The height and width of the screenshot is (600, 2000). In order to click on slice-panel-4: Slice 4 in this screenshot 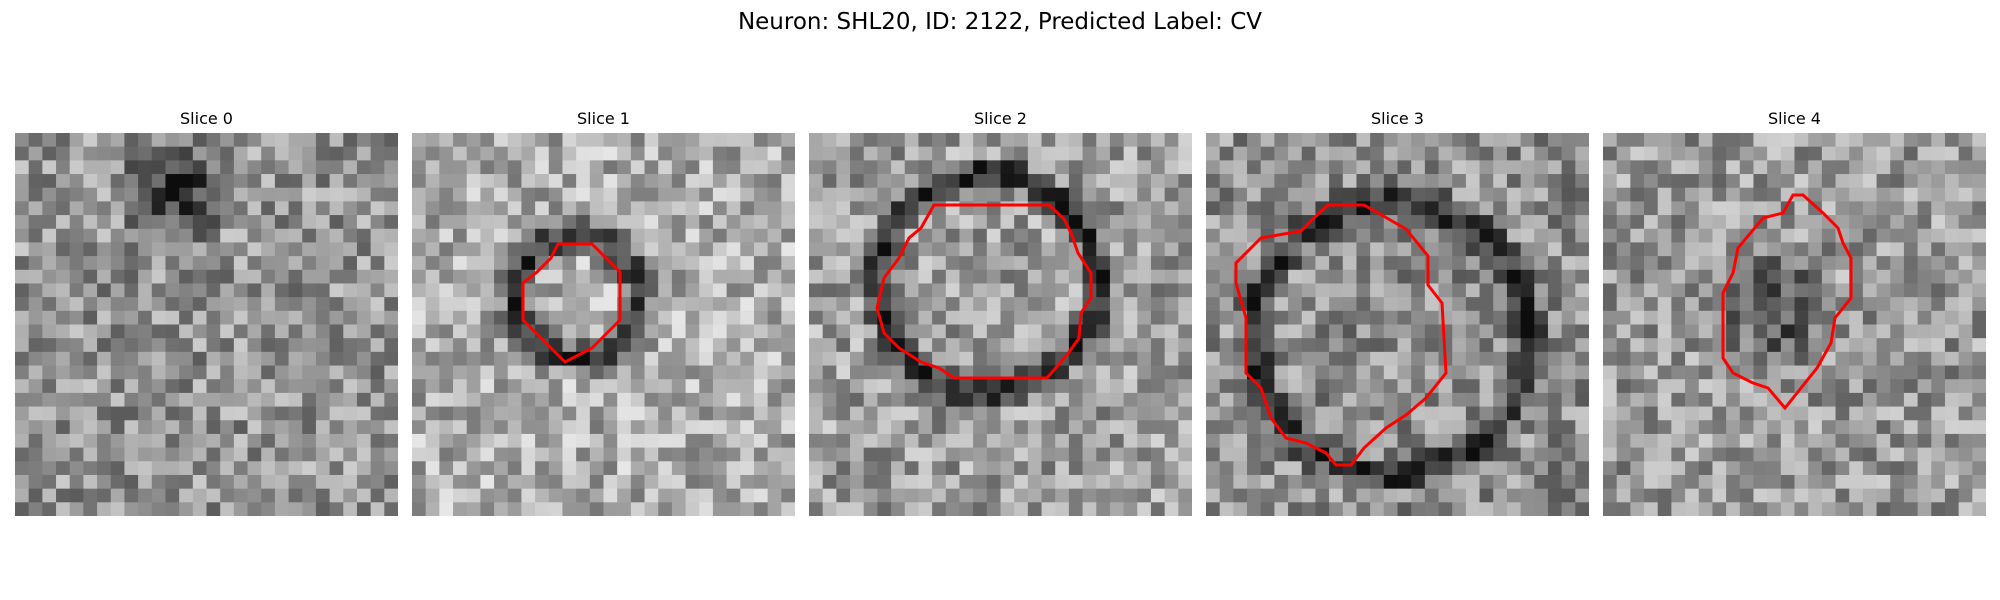, I will do `click(1794, 312)`.